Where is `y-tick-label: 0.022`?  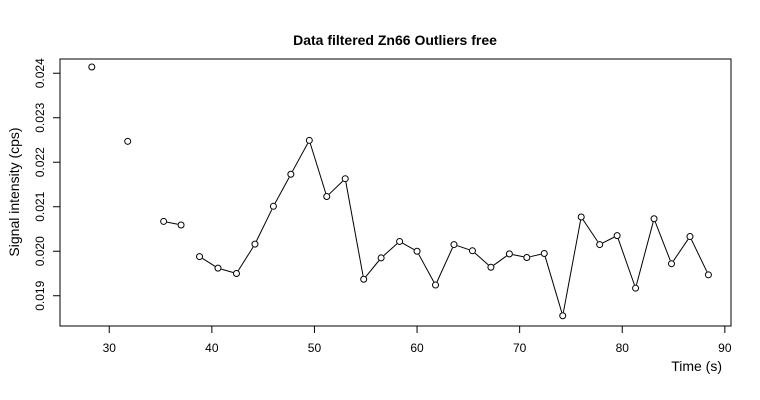 y-tick-label: 0.022 is located at coordinates (40, 162).